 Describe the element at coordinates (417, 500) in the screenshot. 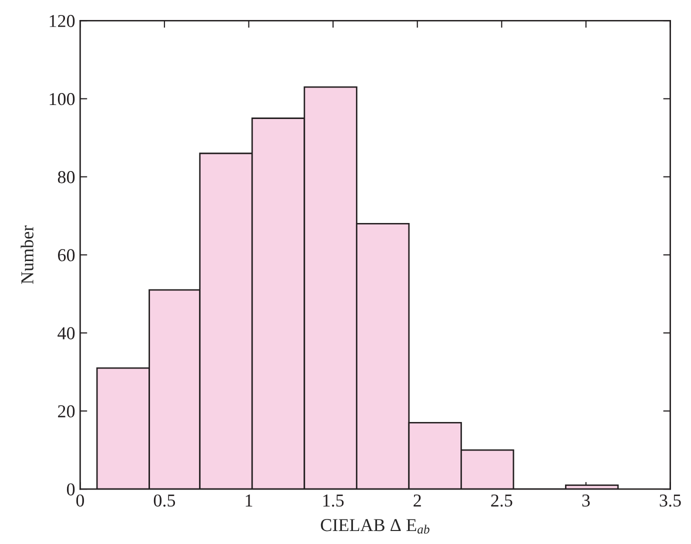

I see `x-tick-label: 2` at that location.